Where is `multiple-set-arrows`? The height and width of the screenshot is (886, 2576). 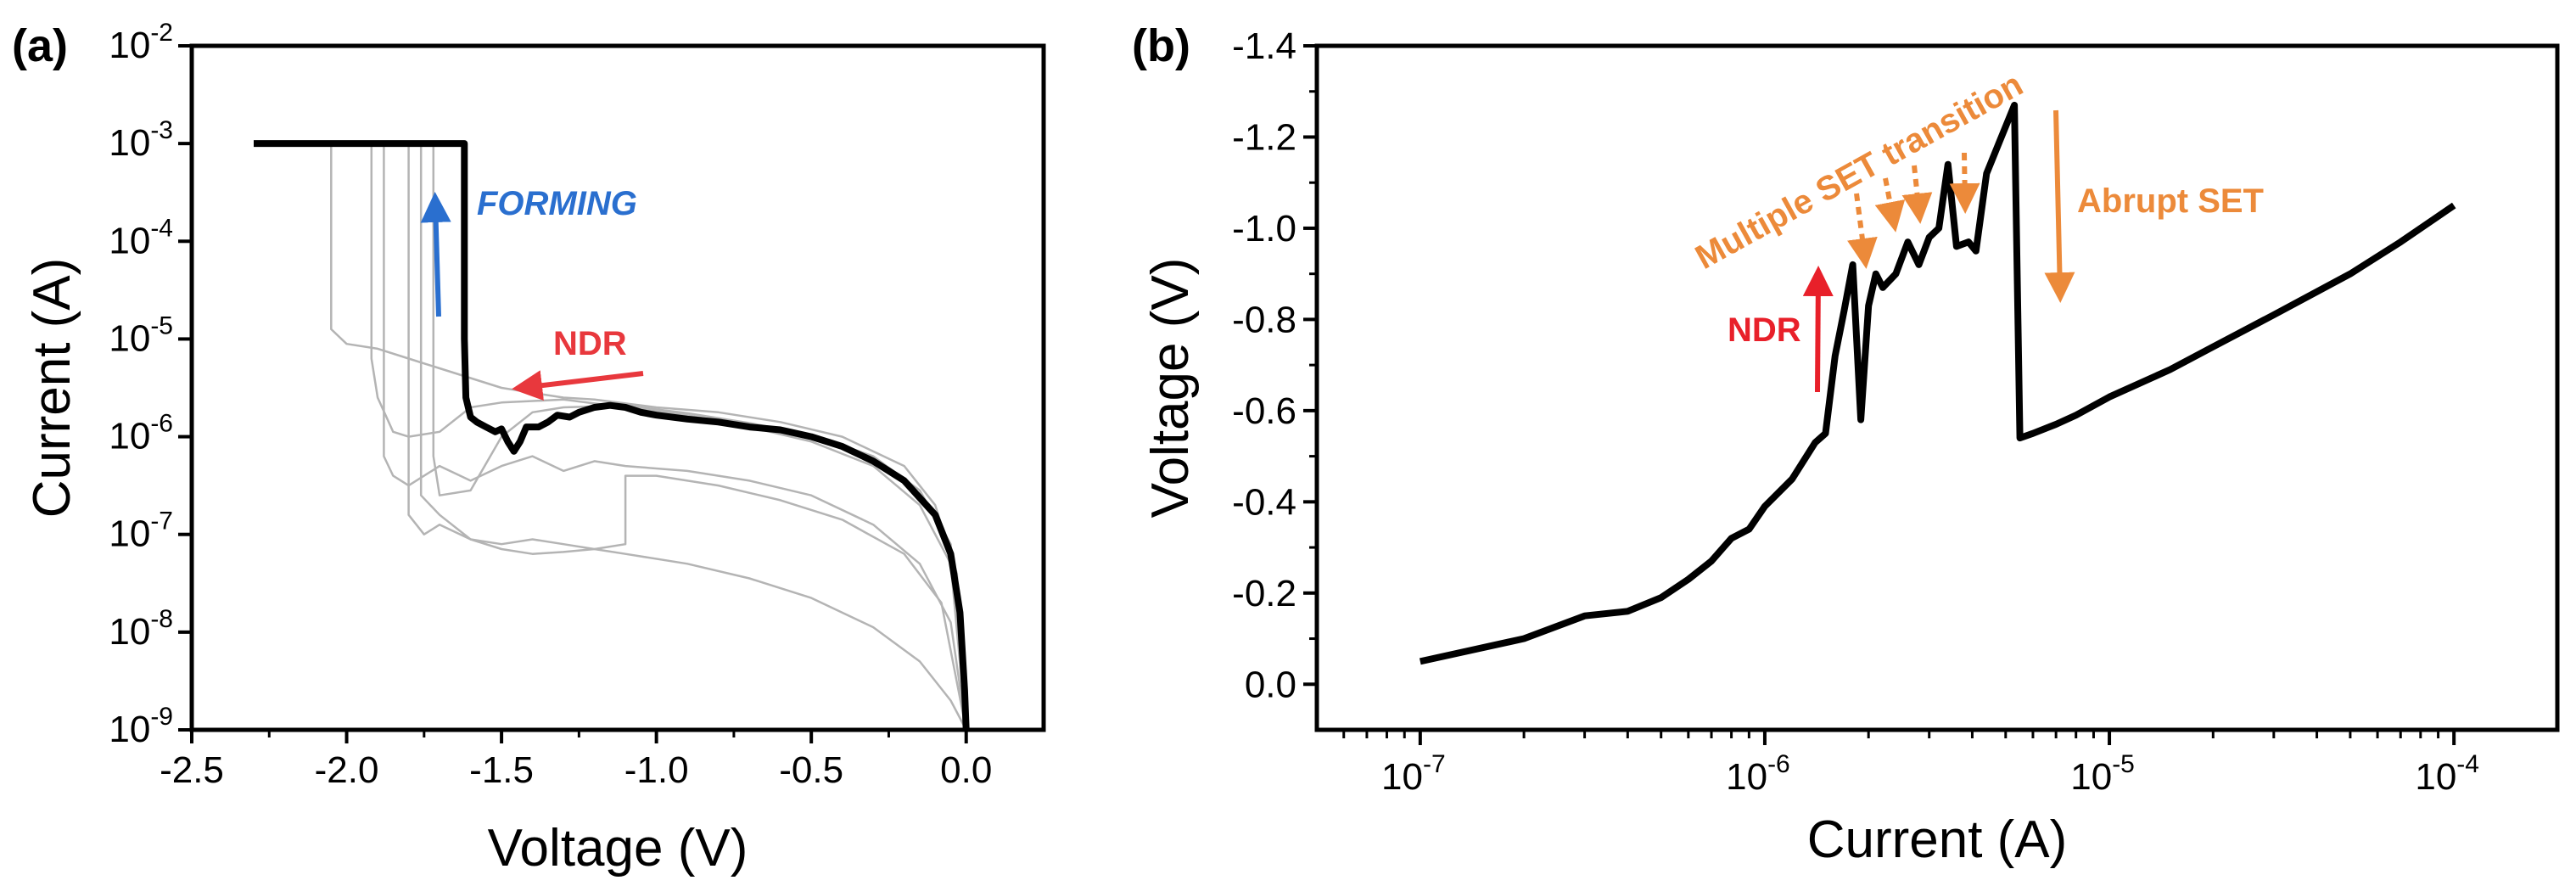
multiple-set-arrows is located at coordinates (1913, 211).